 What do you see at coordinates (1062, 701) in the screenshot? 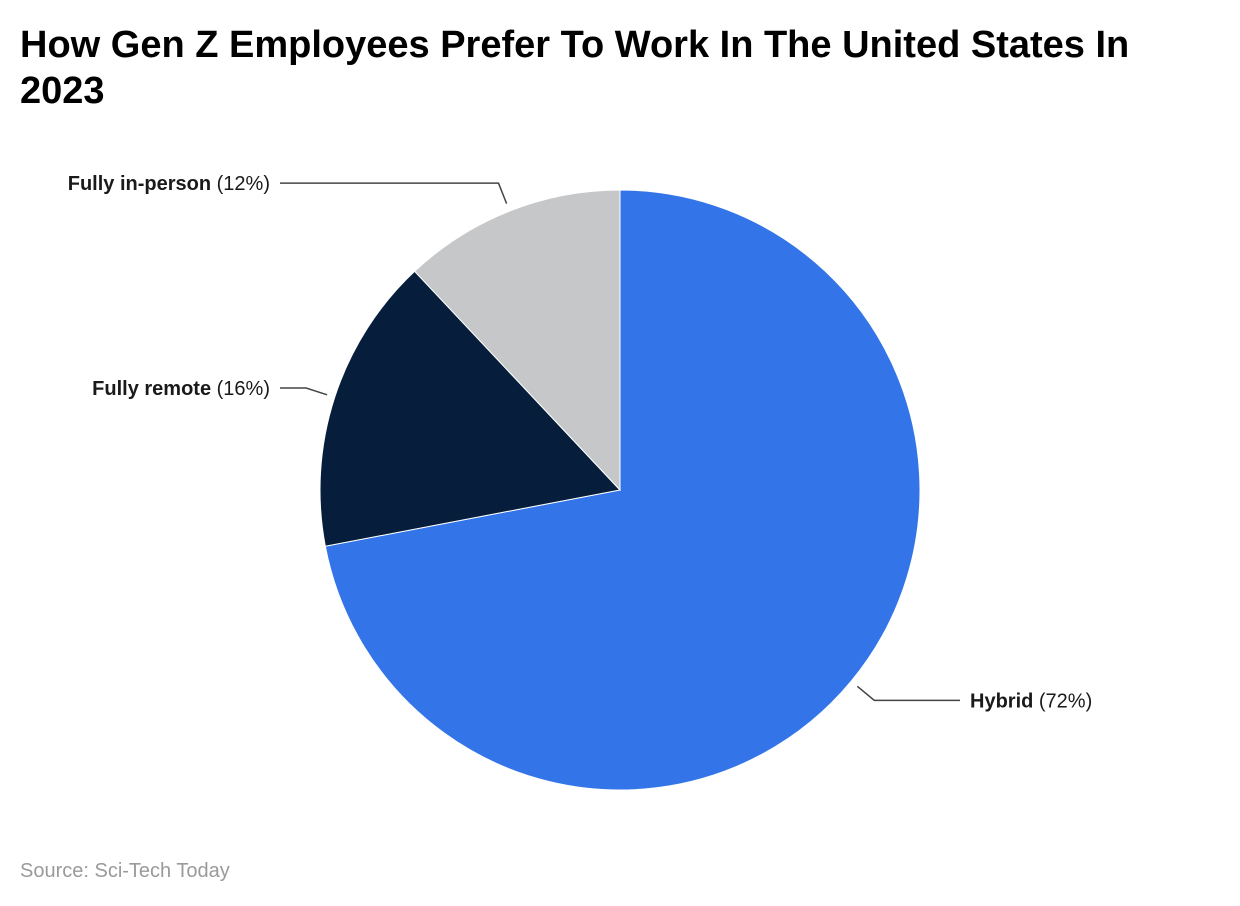
I see `slice-label-value: (72%)` at bounding box center [1062, 701].